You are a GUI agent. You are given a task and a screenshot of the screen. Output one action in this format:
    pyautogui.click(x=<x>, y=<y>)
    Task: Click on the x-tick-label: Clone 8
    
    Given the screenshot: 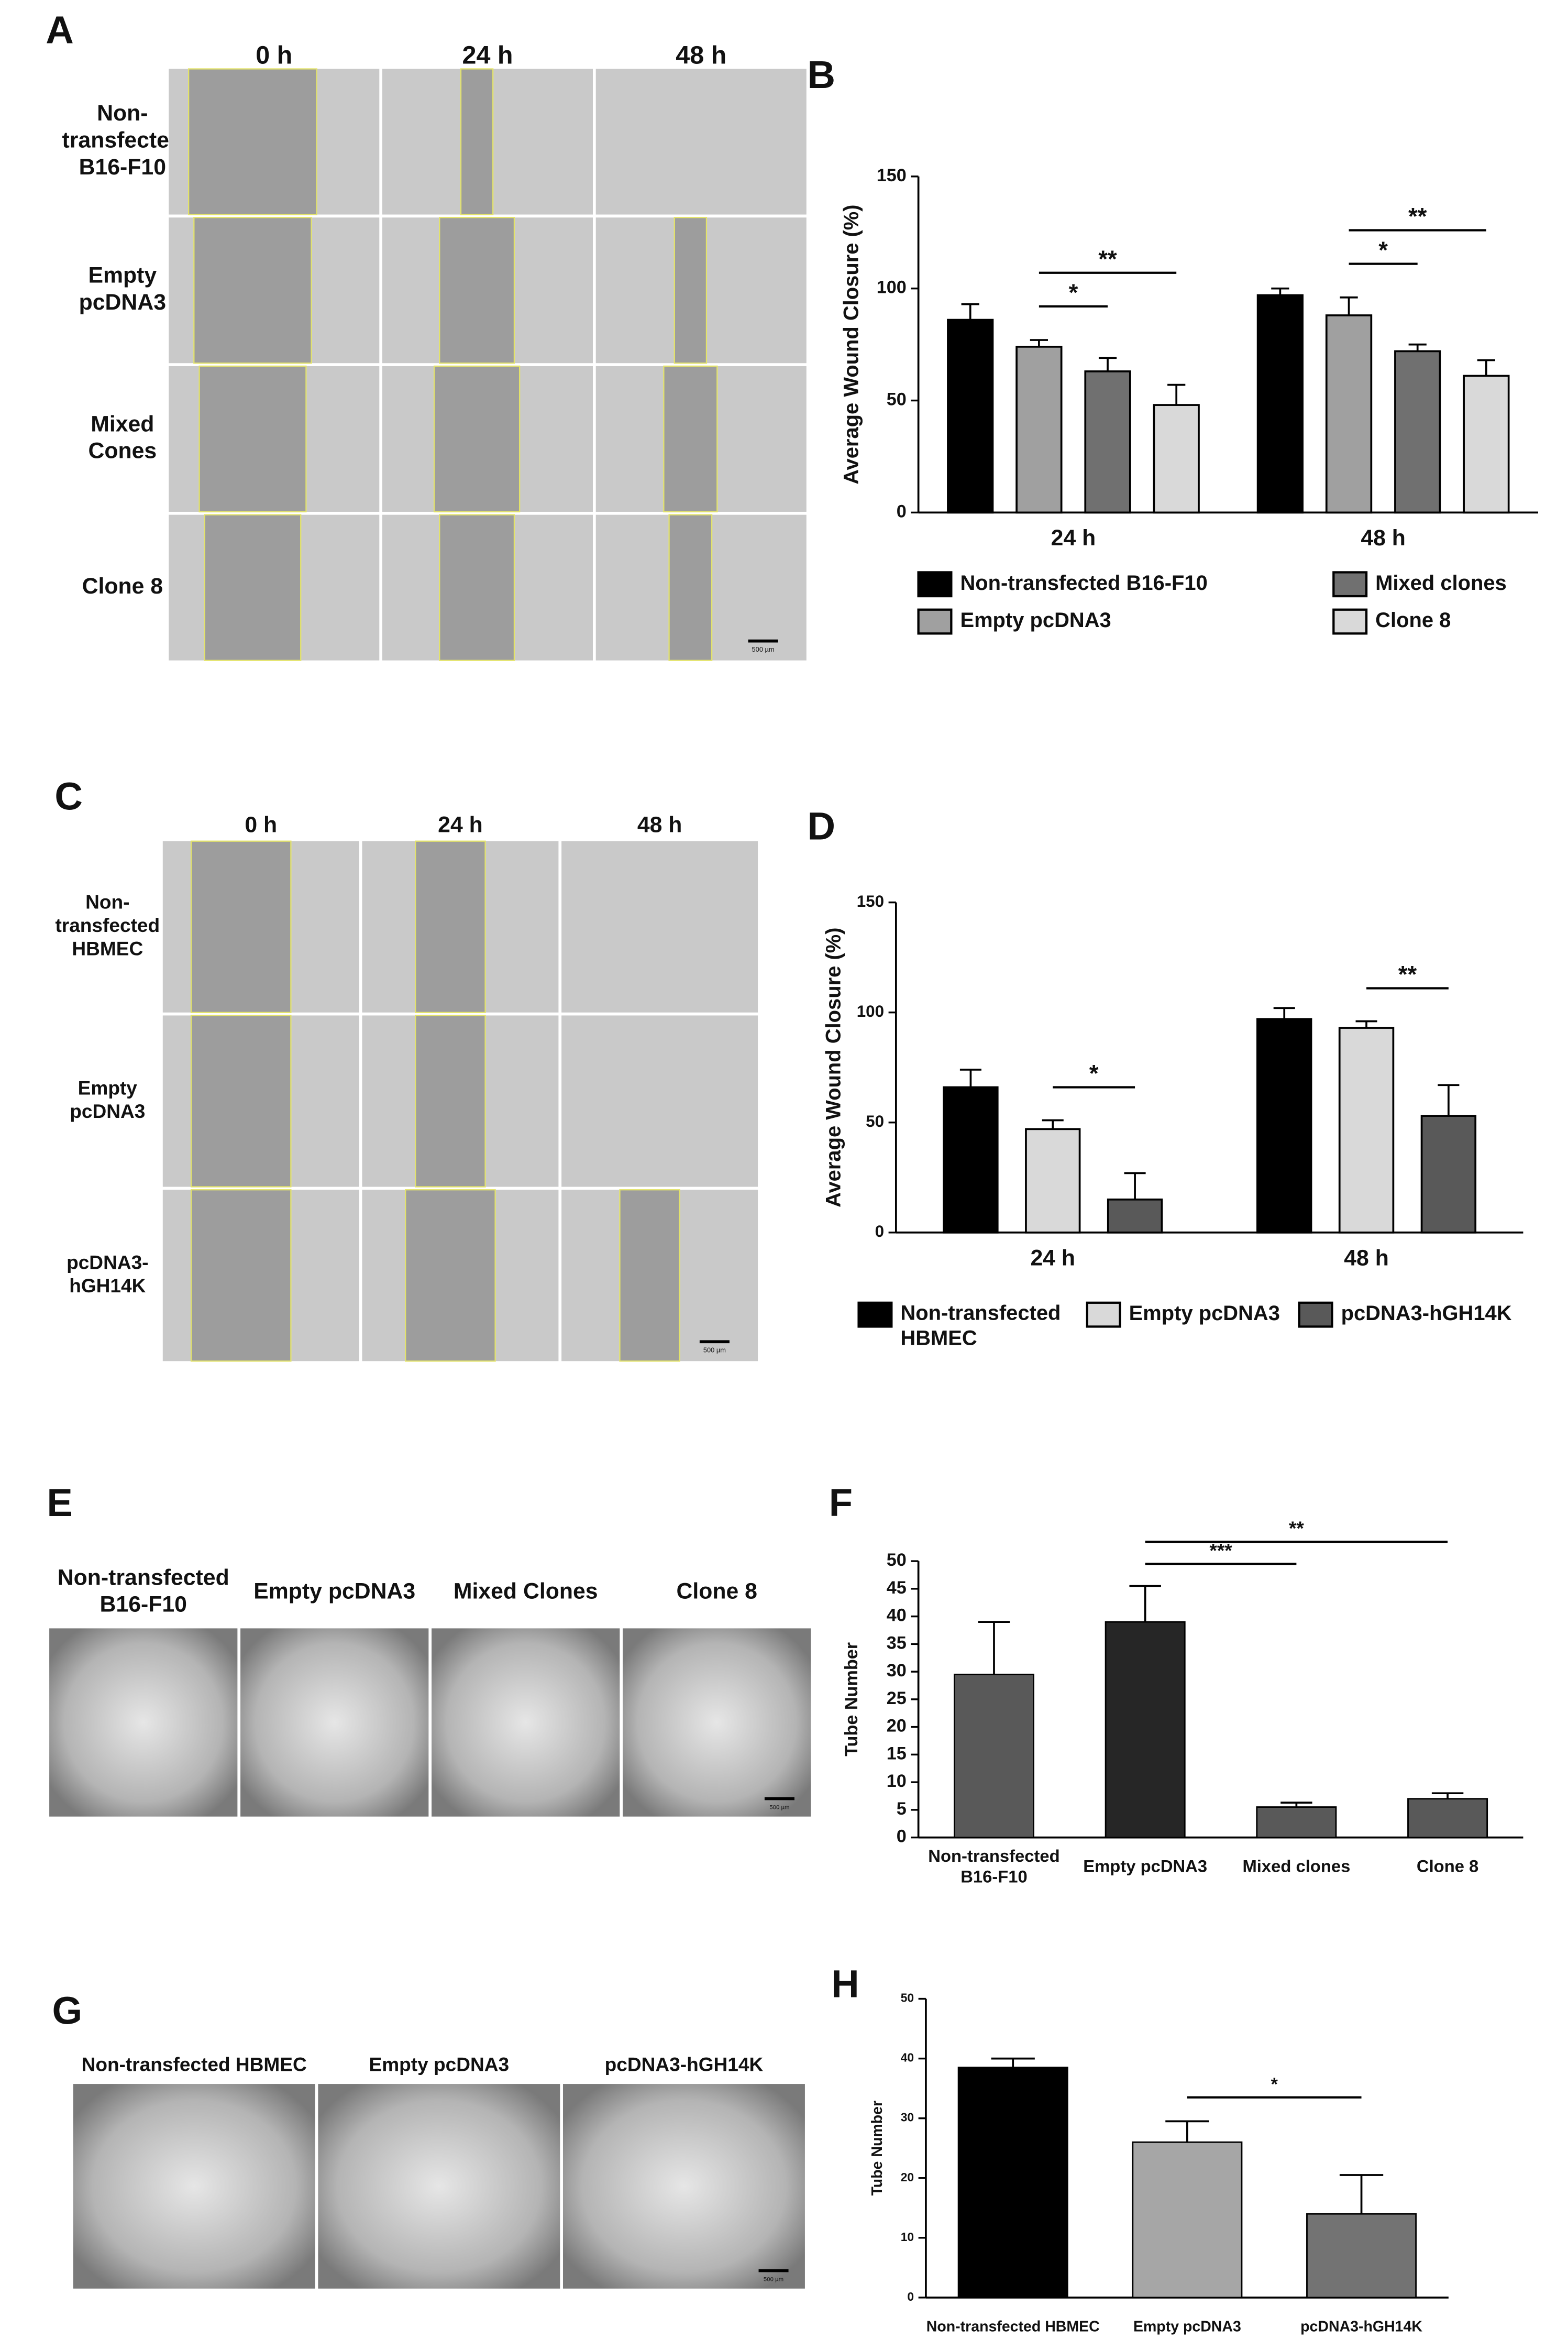 What is the action you would take?
    pyautogui.click(x=1447, y=1865)
    